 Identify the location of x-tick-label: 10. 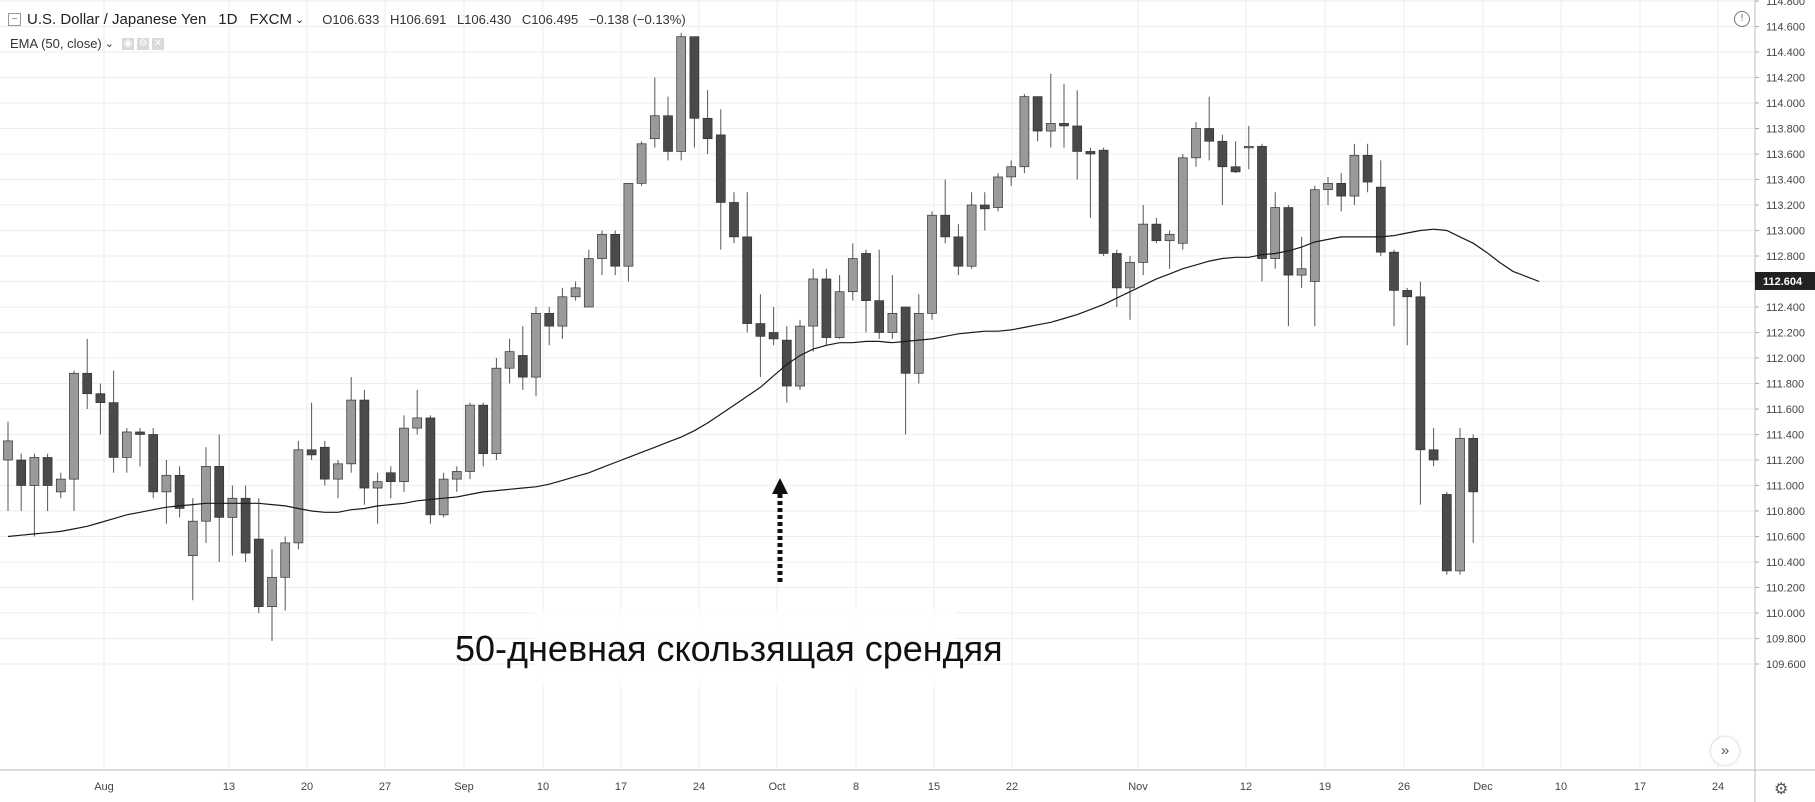
(543, 787).